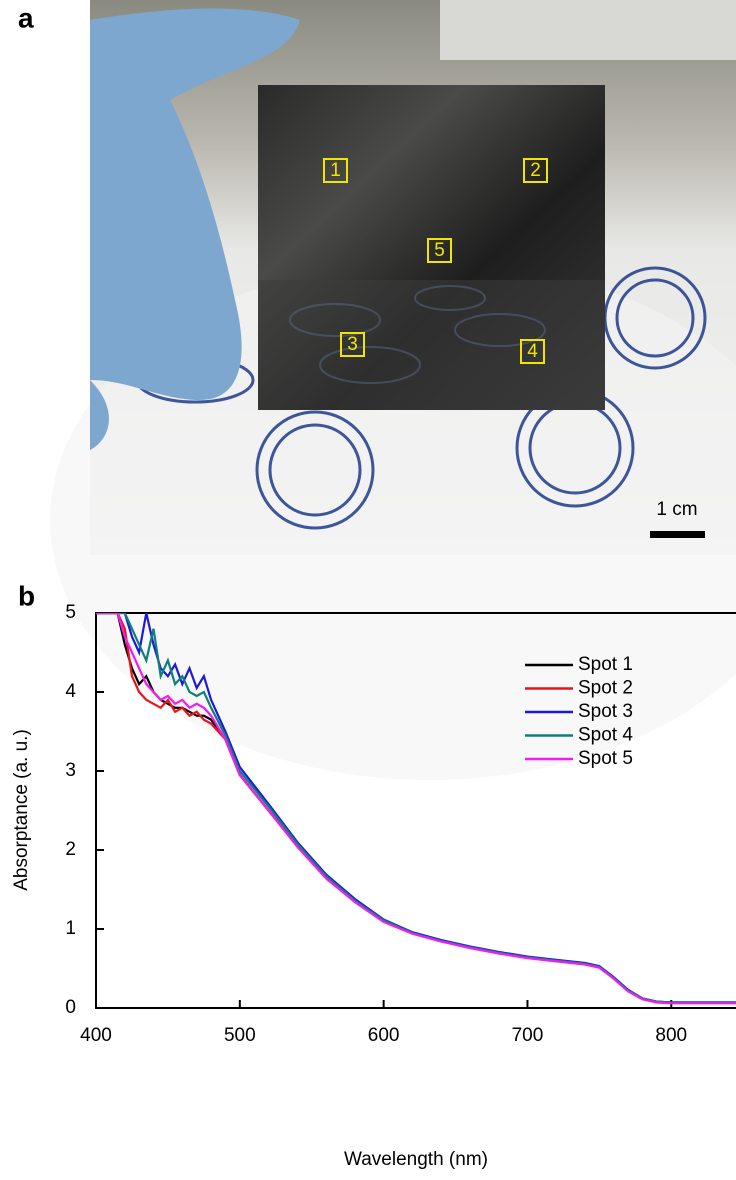  Describe the element at coordinates (439, 250) in the screenshot. I see `spot-label: 5` at that location.